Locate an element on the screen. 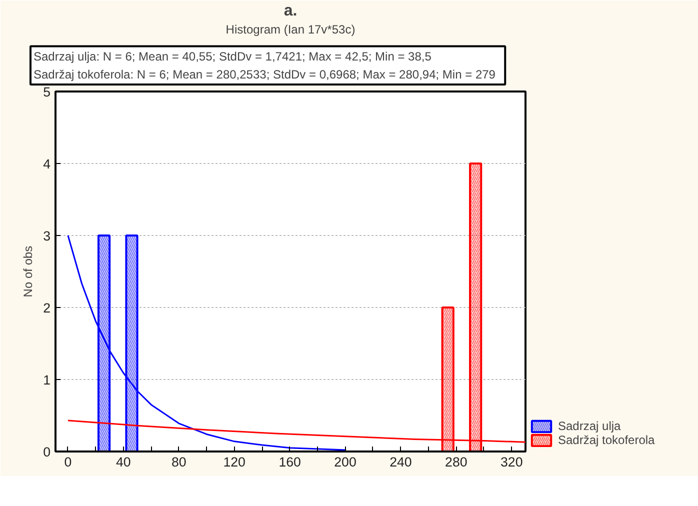 This screenshot has height=506, width=698. y-tick-label: 4 is located at coordinates (47, 164).